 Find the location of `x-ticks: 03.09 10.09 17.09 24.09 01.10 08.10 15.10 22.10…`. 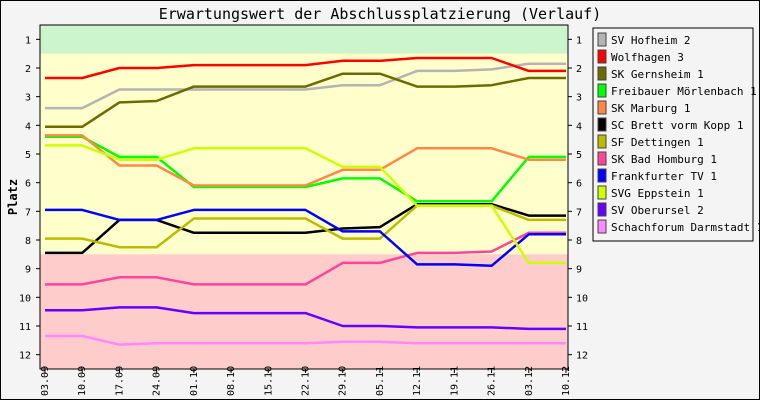

x-ticks: 03.09 10.09 17.09 24.09 01.10 08.10 15.10 22.10… is located at coordinates (306, 381).